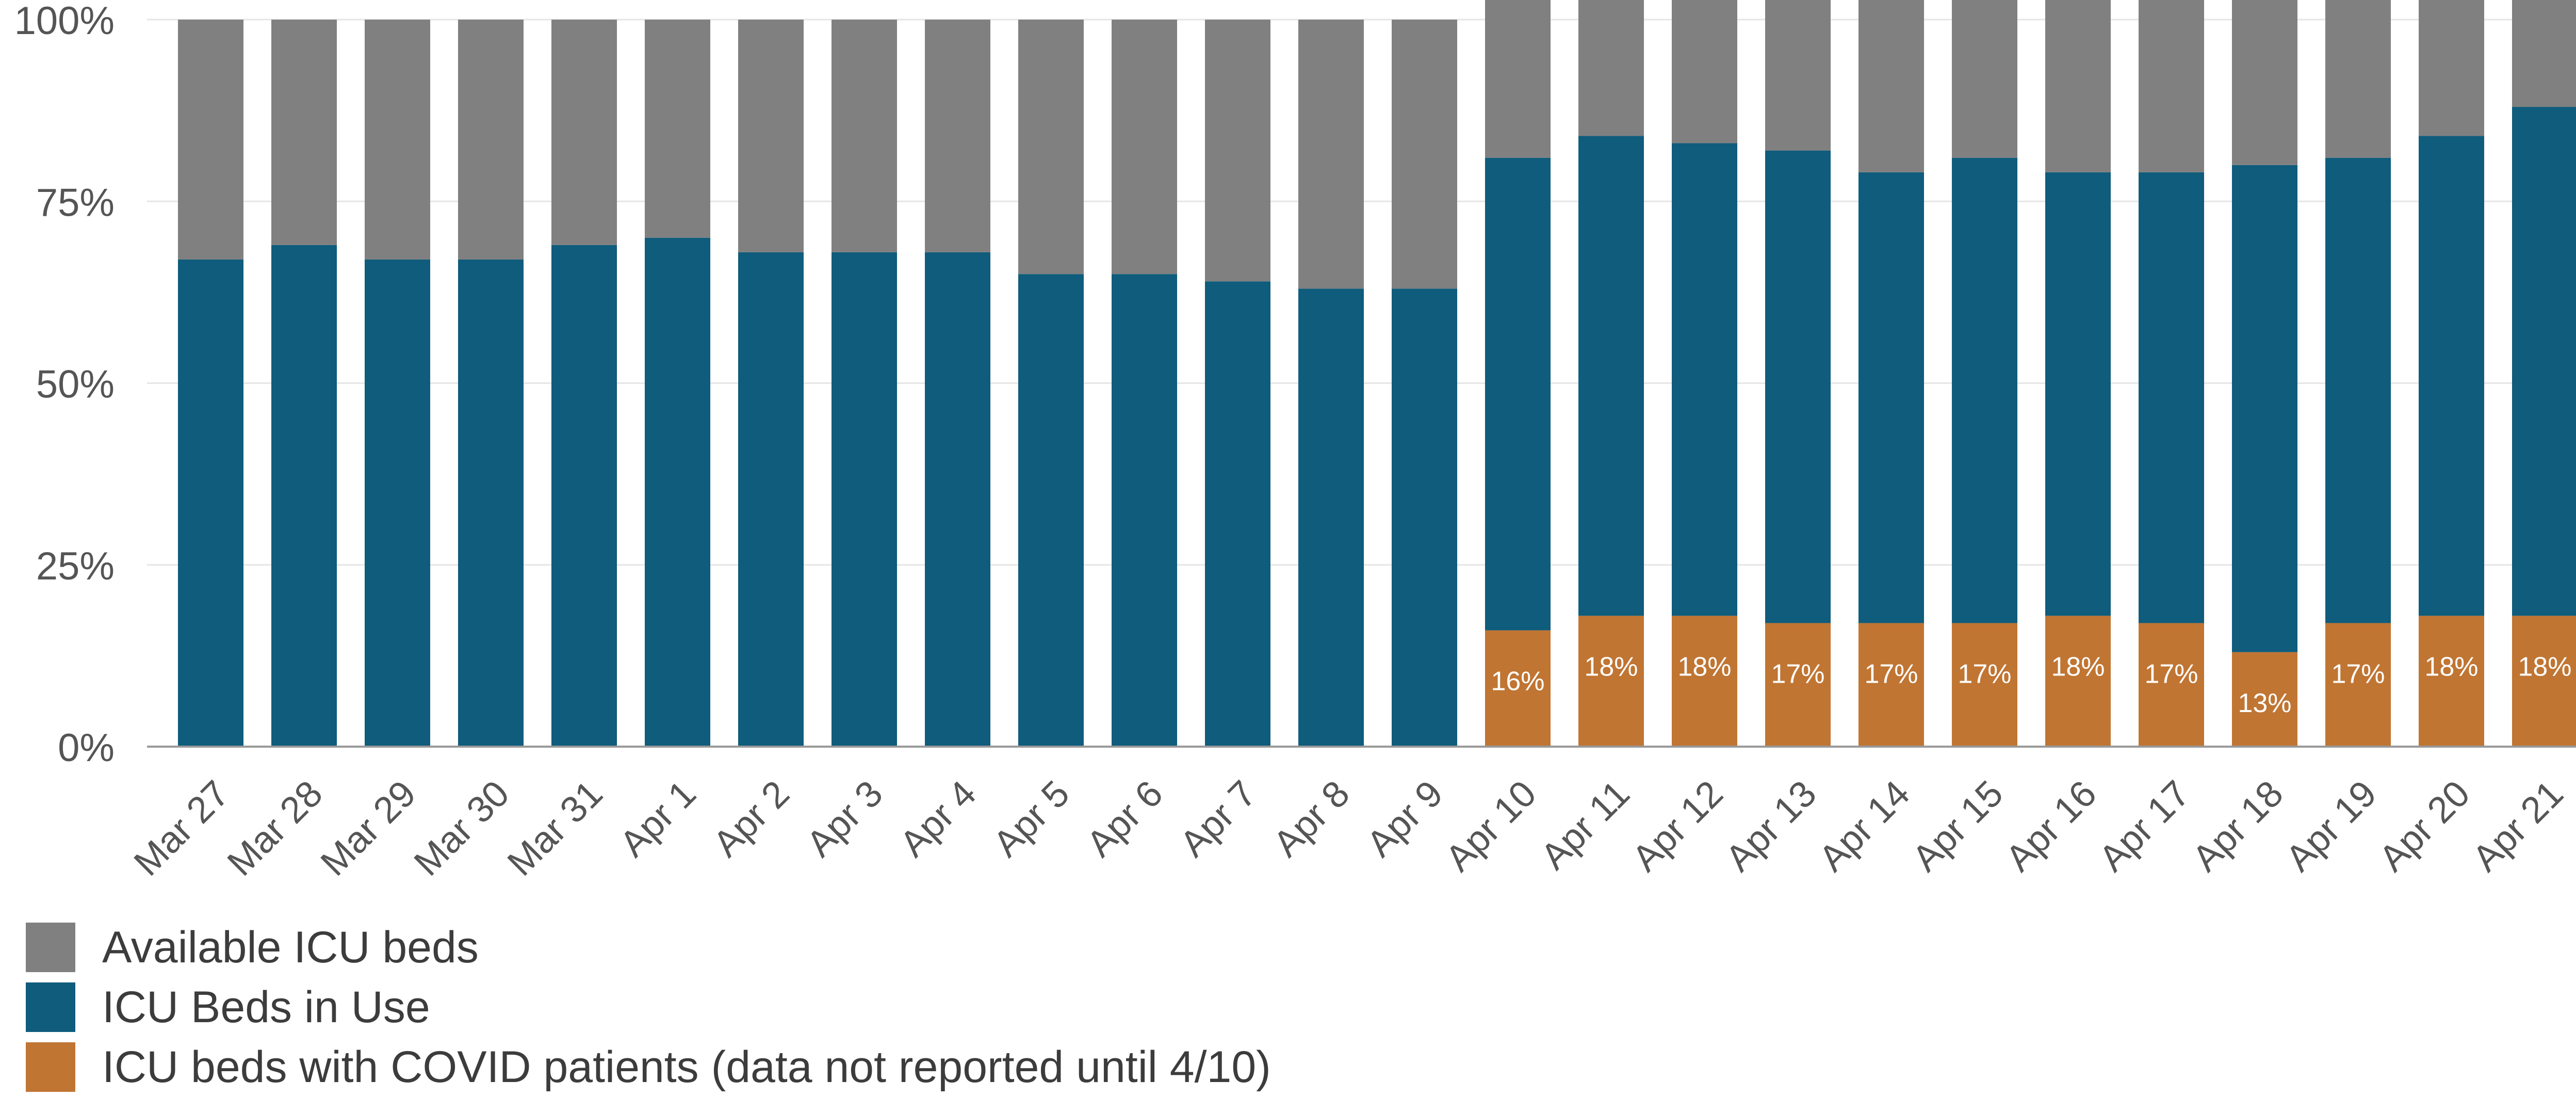 The image size is (2576, 1097). Describe the element at coordinates (1218, 819) in the screenshot. I see `x-tick-label: Apr 7` at that location.